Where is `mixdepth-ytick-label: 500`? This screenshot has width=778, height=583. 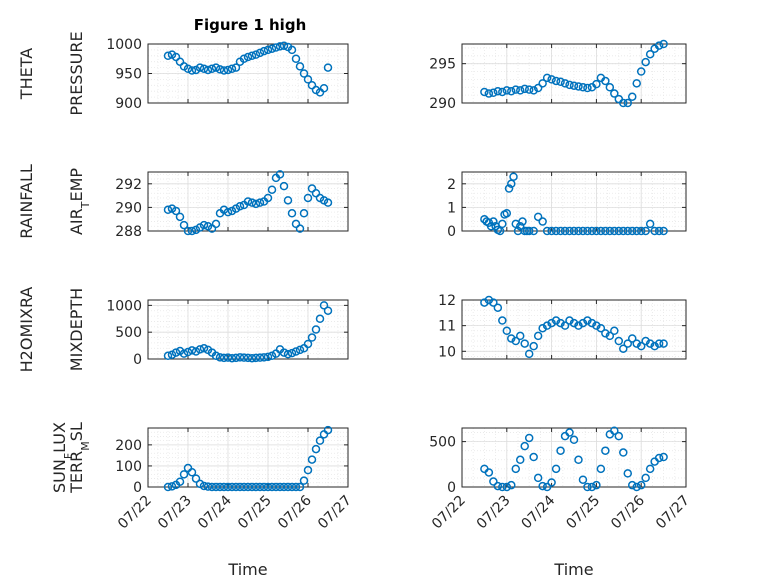
mixdepth-ytick-label: 500 is located at coordinates (128, 333).